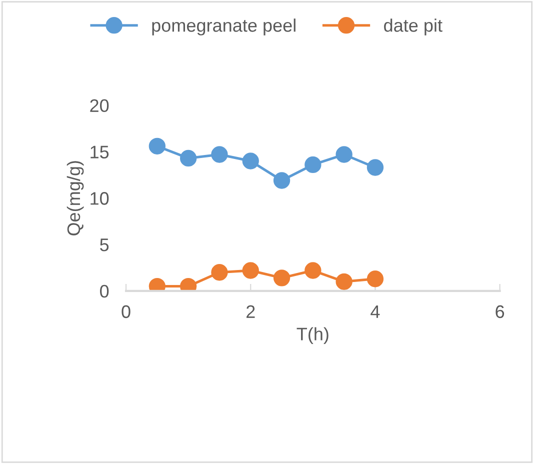  I want to click on y-tick-label: 10, so click(99, 198).